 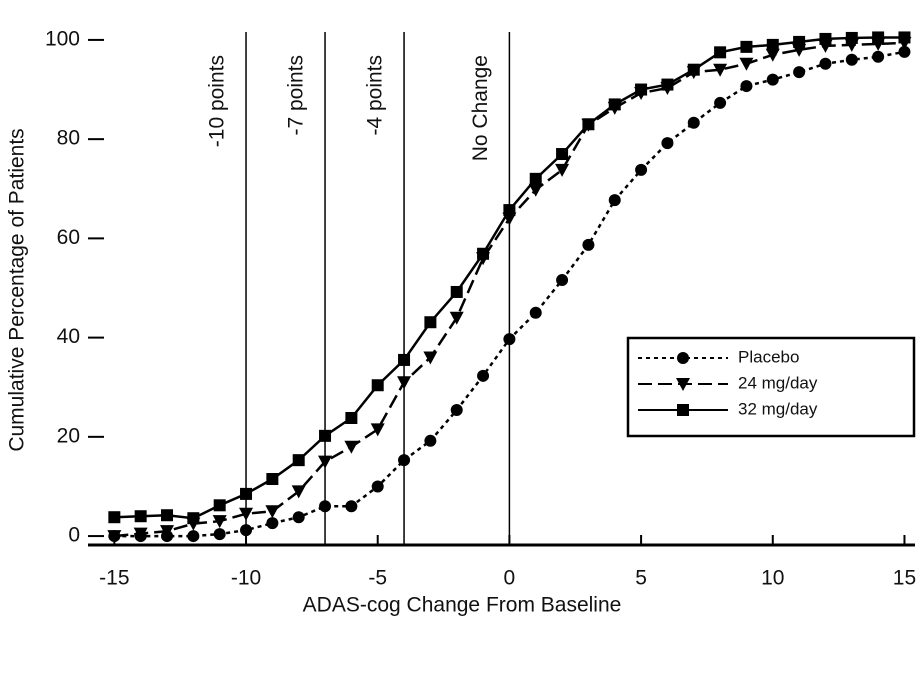 What do you see at coordinates (904, 578) in the screenshot?
I see `x-tick-label: 15` at bounding box center [904, 578].